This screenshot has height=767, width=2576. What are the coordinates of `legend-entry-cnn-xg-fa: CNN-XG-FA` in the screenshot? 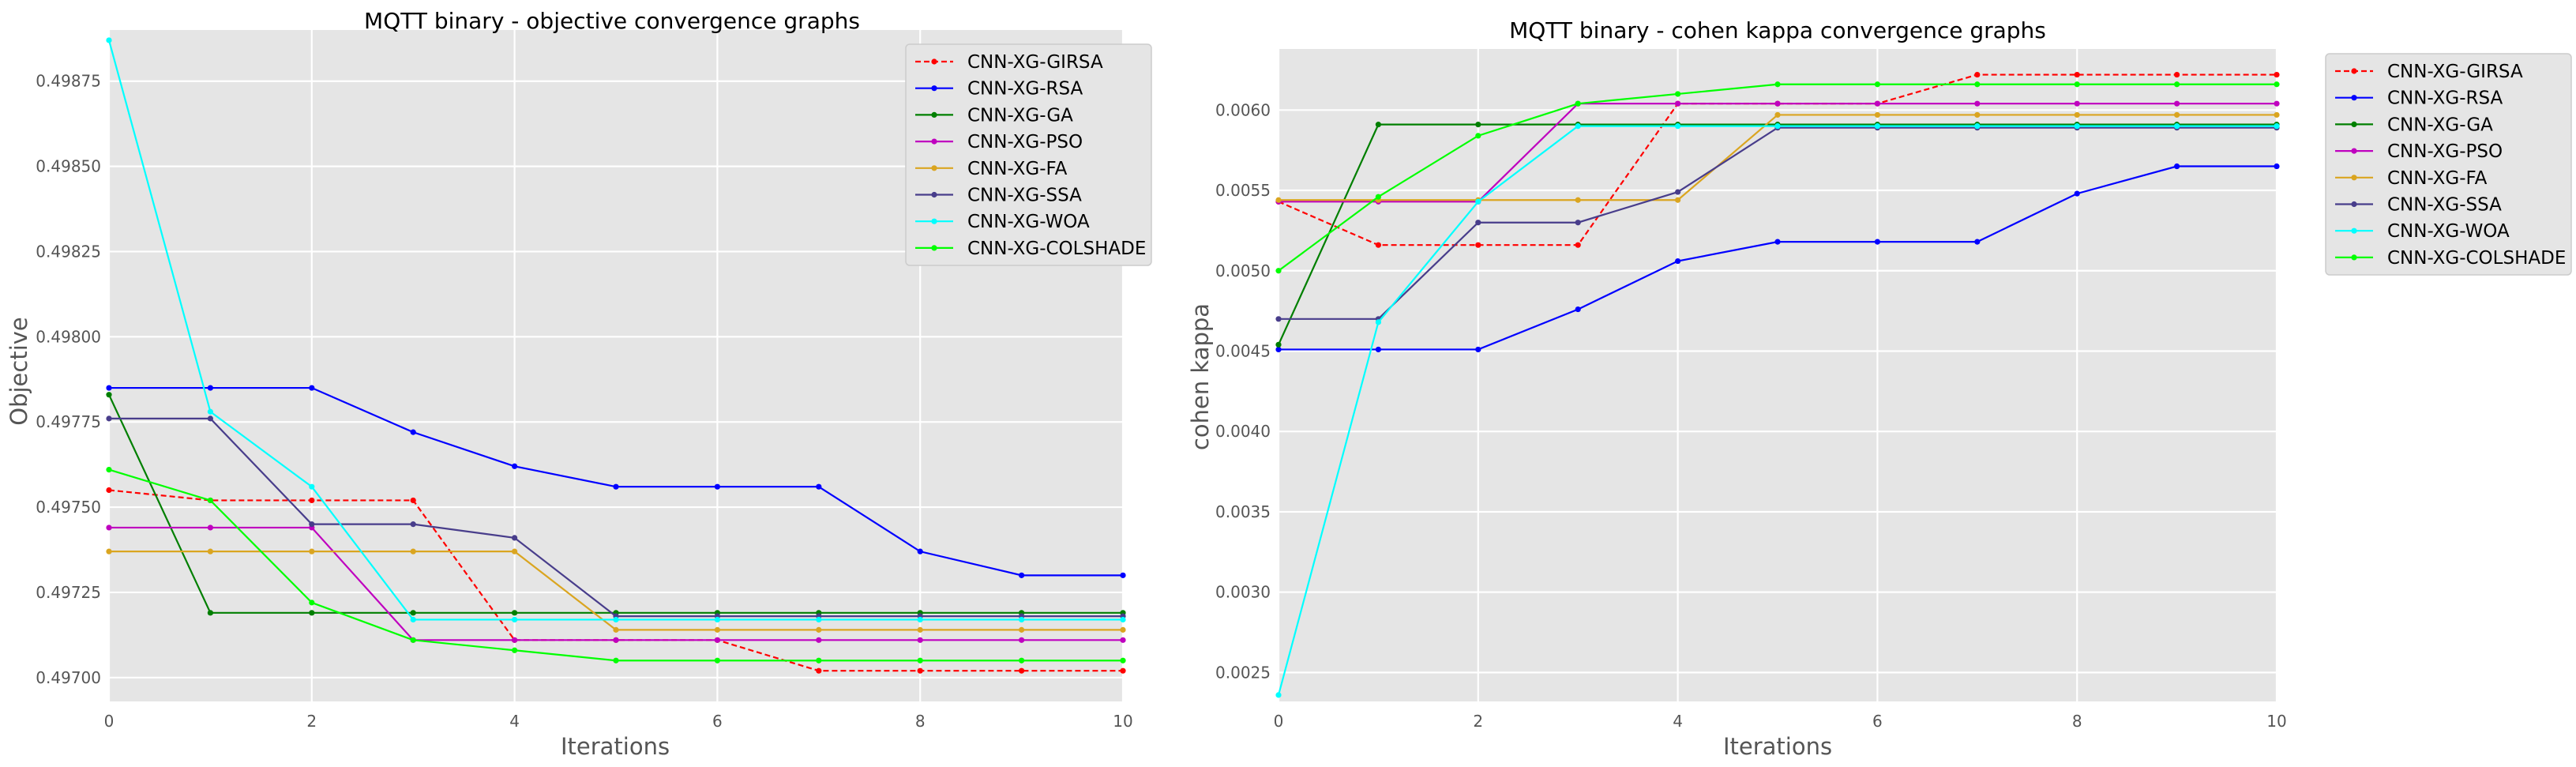 It's located at (2411, 178).